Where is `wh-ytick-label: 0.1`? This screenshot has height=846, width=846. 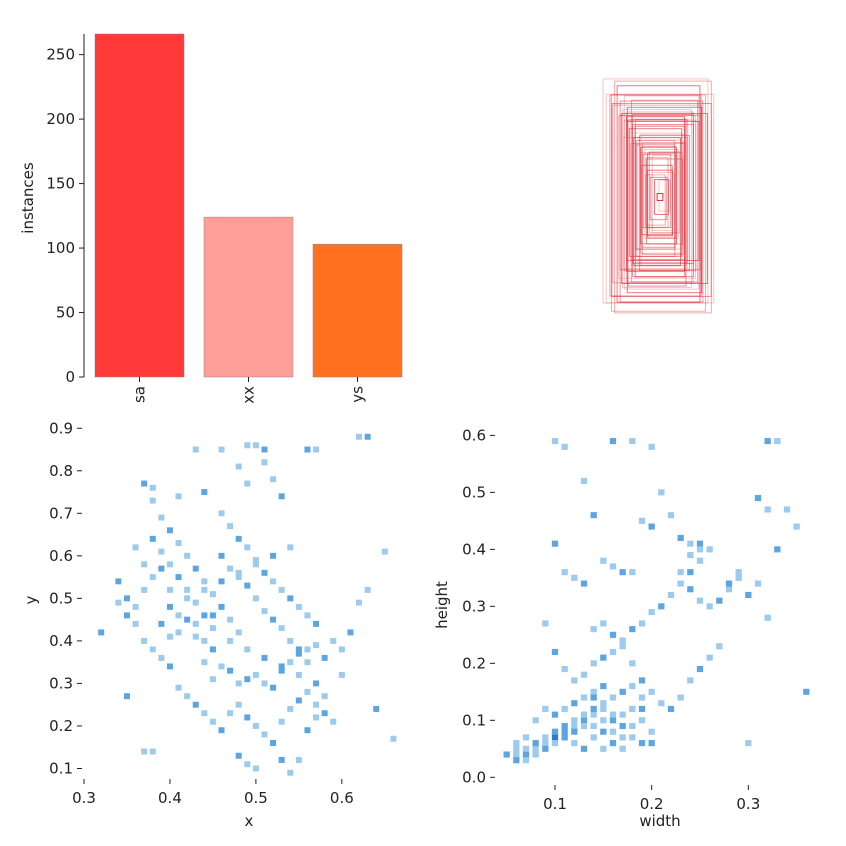 wh-ytick-label: 0.1 is located at coordinates (474, 720).